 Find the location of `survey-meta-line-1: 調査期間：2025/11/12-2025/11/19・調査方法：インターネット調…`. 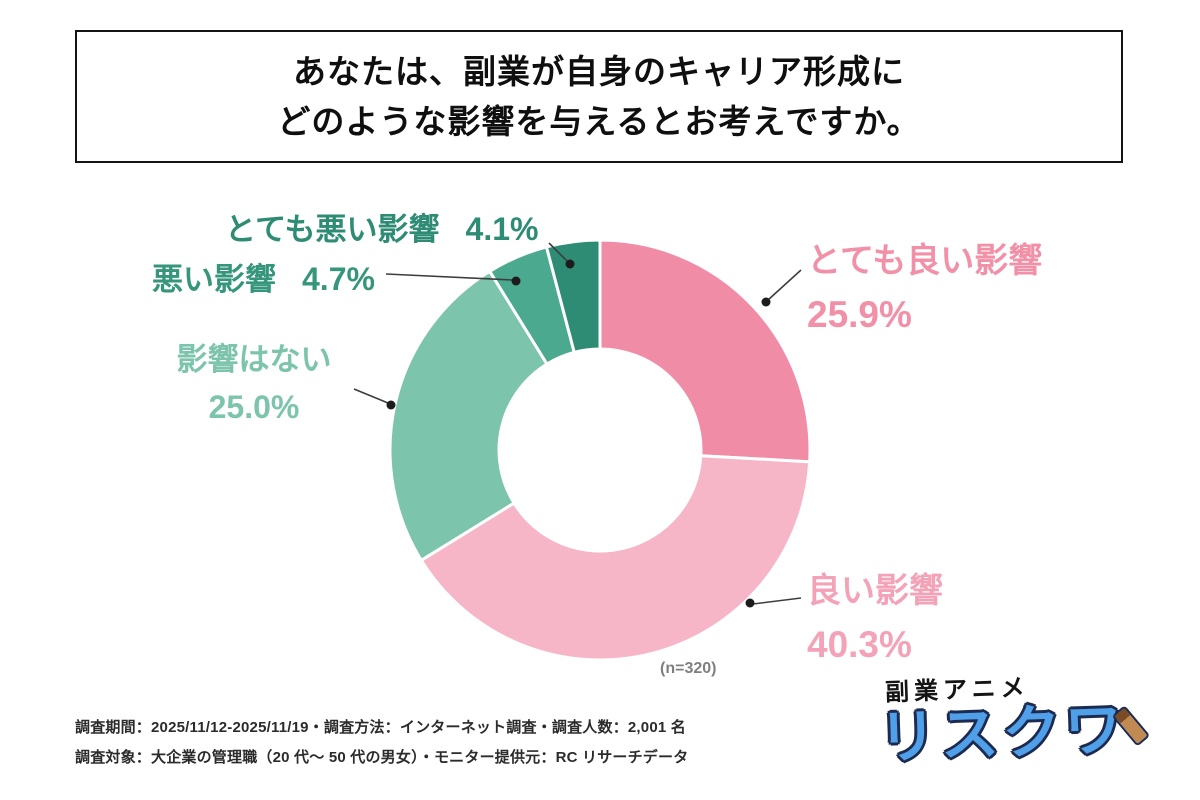

survey-meta-line-1: 調査期間：2025/11/12-2025/11/19・調査方法：インターネット調… is located at coordinates (380, 727).